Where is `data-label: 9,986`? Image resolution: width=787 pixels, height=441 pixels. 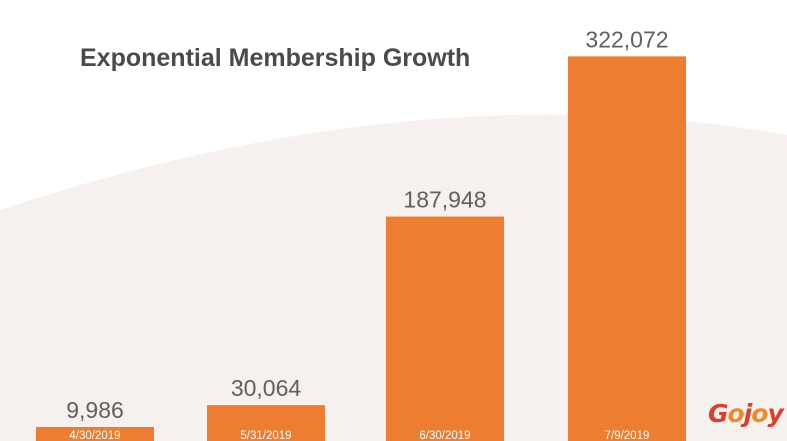 data-label: 9,986 is located at coordinates (95, 410).